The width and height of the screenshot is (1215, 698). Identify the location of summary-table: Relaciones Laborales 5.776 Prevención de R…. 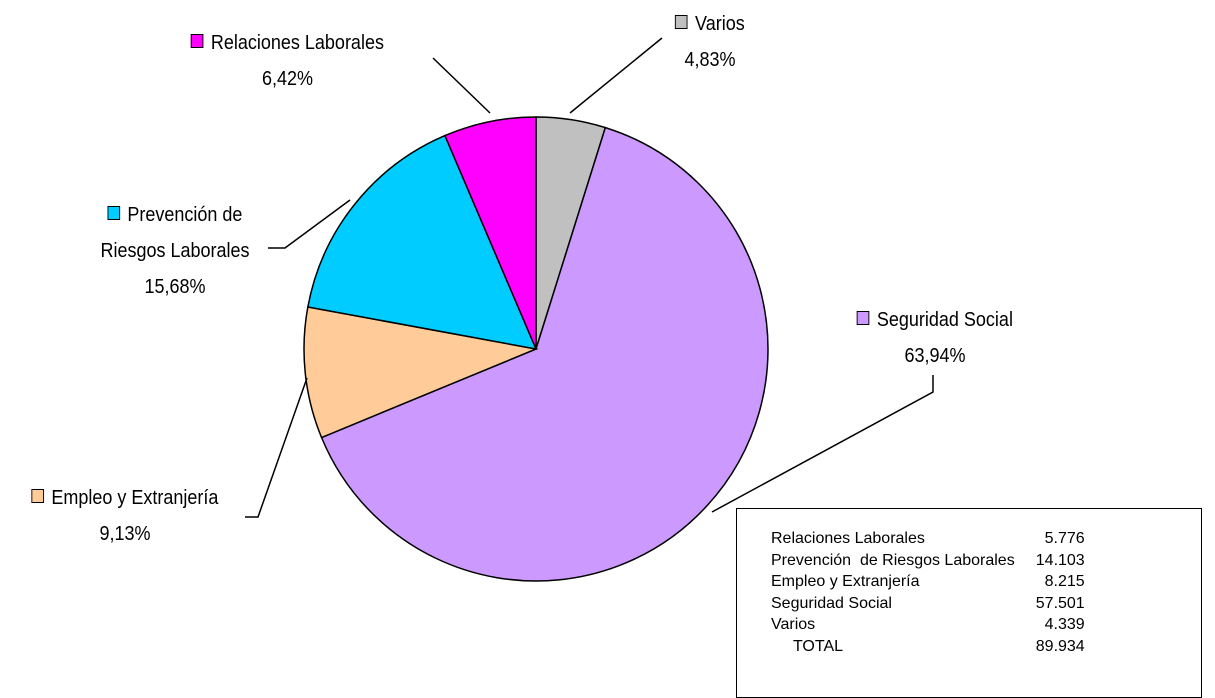
(969, 603).